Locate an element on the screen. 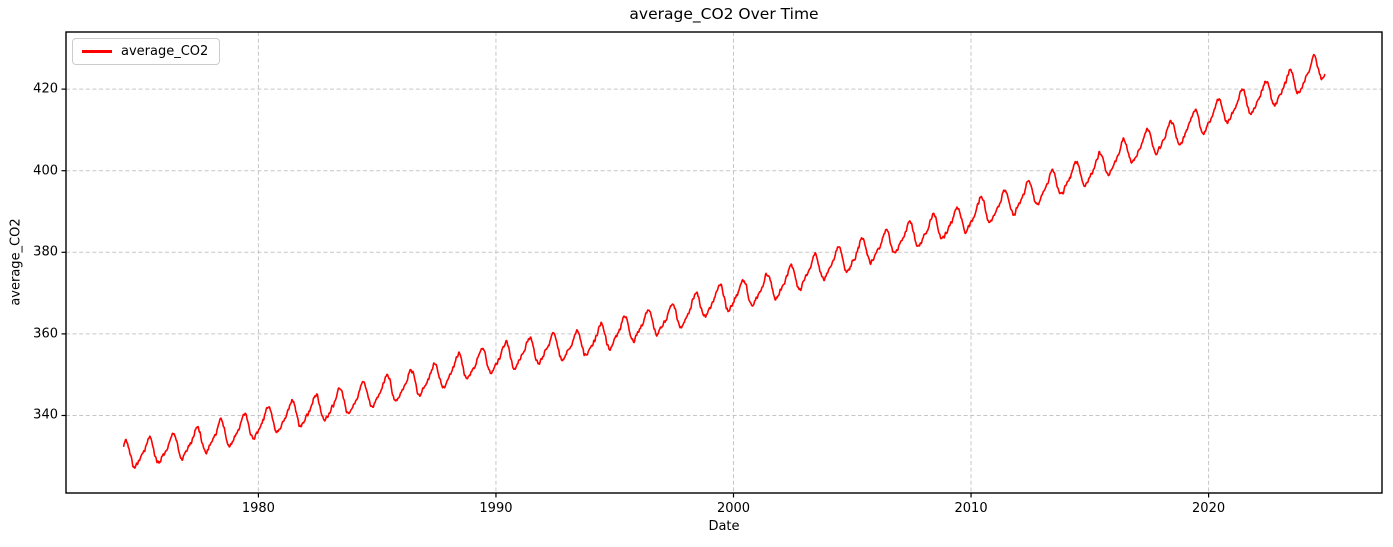 This screenshot has width=1393, height=547. x-axis-label: Date is located at coordinates (724, 526).